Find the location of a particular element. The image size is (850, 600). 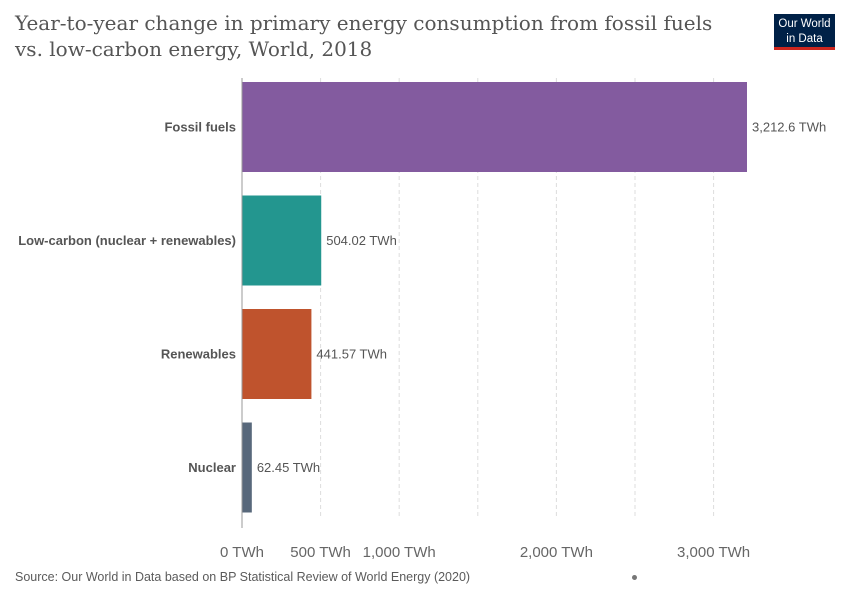

logo-line-1: Our World is located at coordinates (804, 24).